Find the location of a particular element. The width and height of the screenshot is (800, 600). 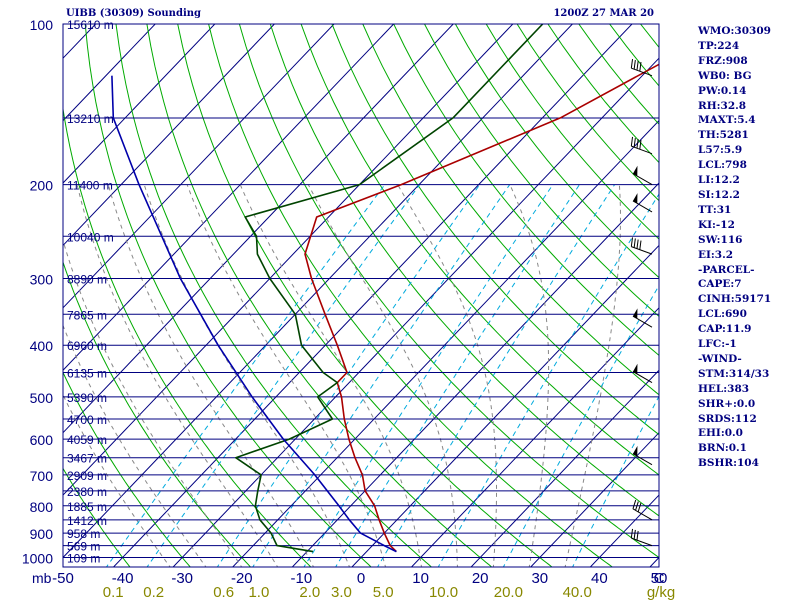

temp-axis-label: 10 is located at coordinates (420, 578).